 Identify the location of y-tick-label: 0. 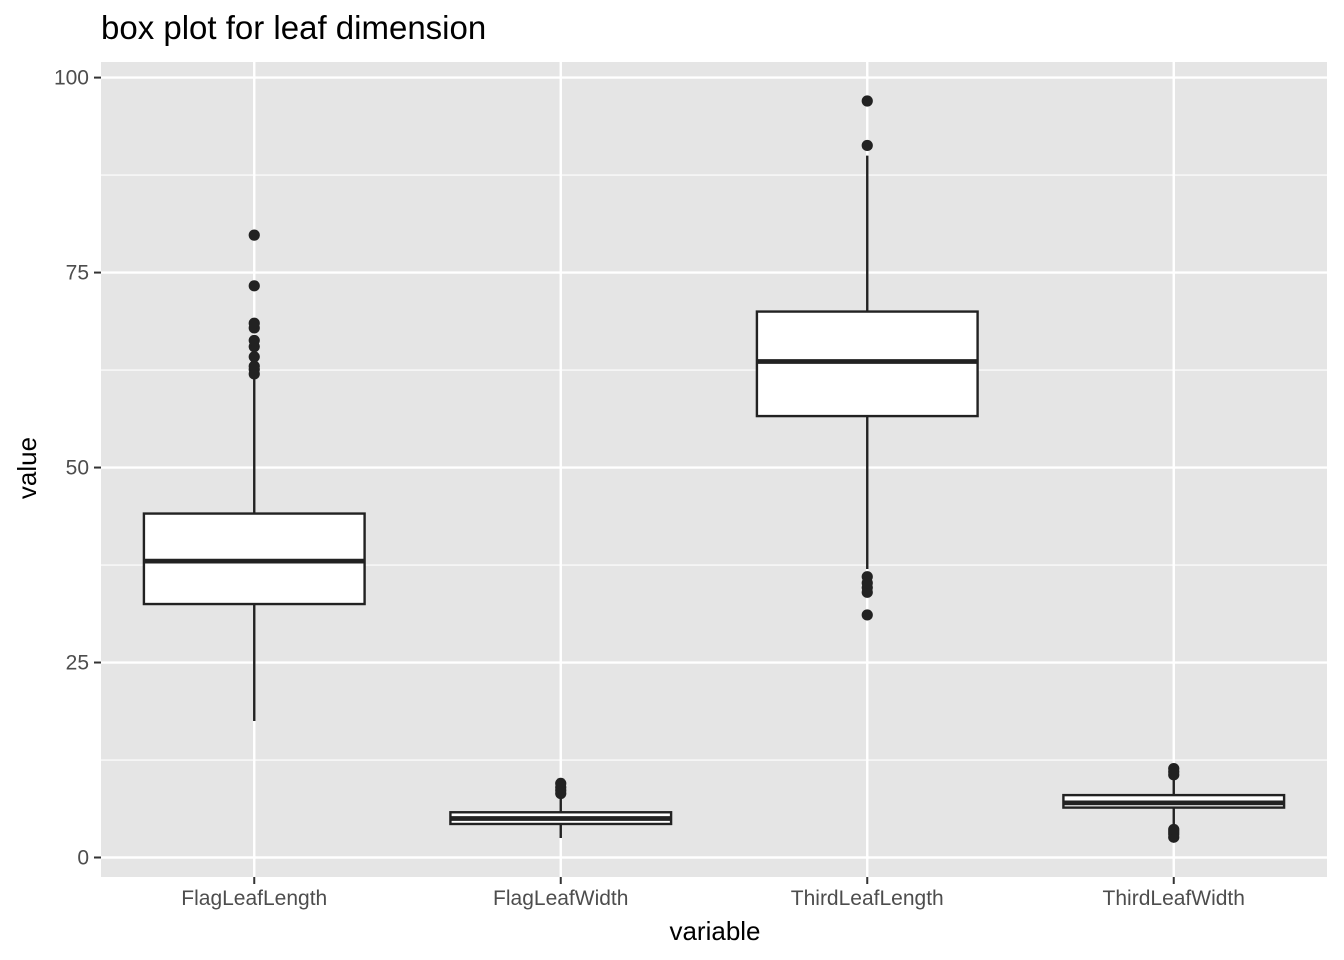
(83, 858).